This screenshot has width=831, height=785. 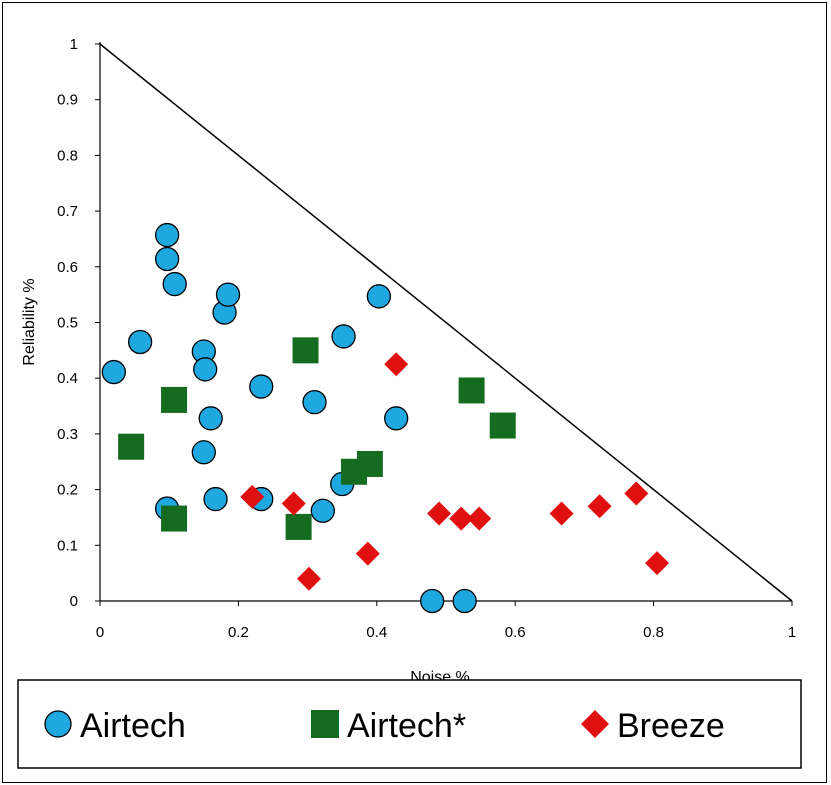 What do you see at coordinates (67, 545) in the screenshot?
I see `y-tick-label: 0.1` at bounding box center [67, 545].